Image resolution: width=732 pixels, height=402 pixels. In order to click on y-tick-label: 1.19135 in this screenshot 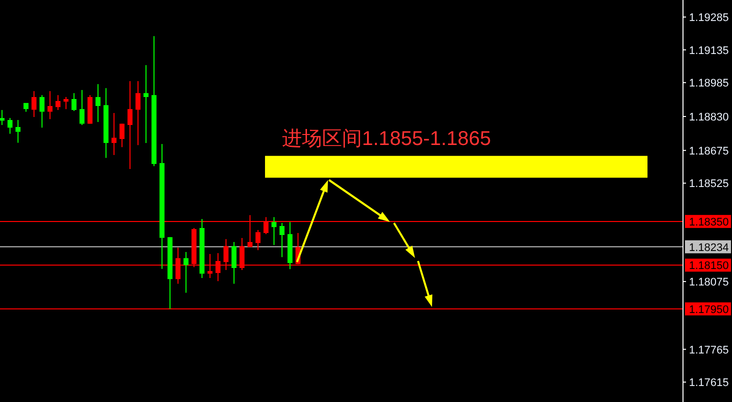, I will do `click(709, 50)`.